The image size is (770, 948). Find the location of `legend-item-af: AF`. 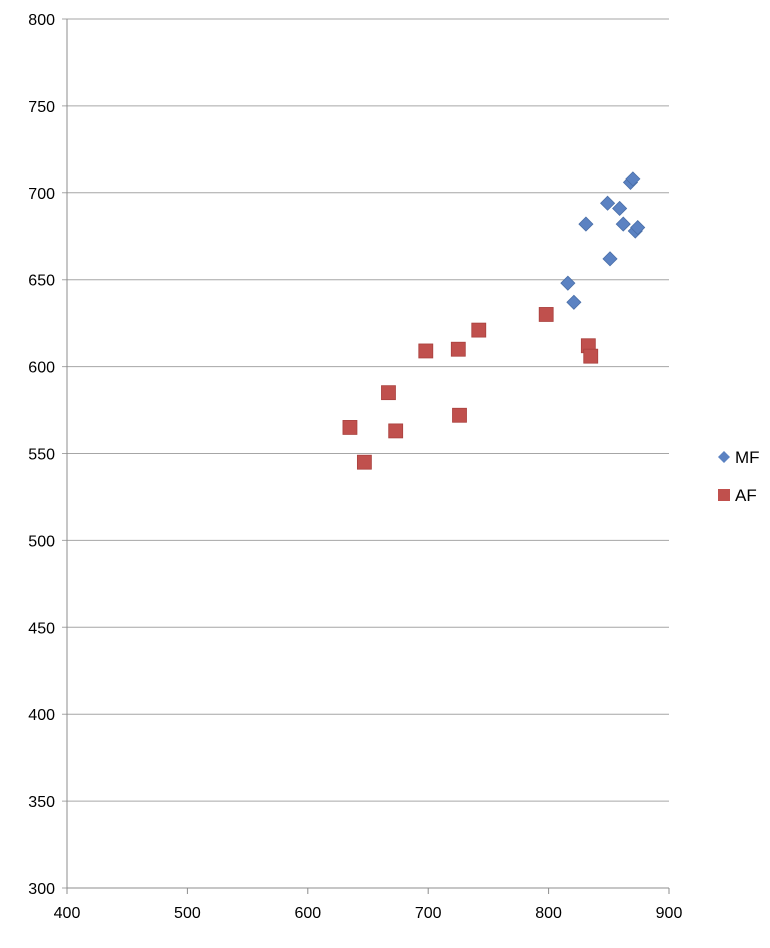

legend-item-af: AF is located at coordinates (737, 495).